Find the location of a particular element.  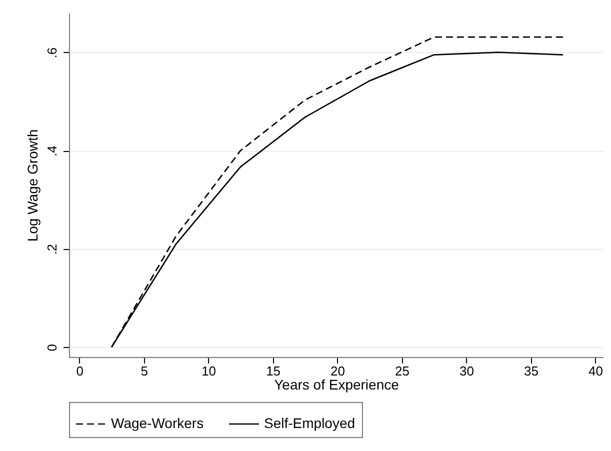

y-tick-label: .4 is located at coordinates (52, 151).